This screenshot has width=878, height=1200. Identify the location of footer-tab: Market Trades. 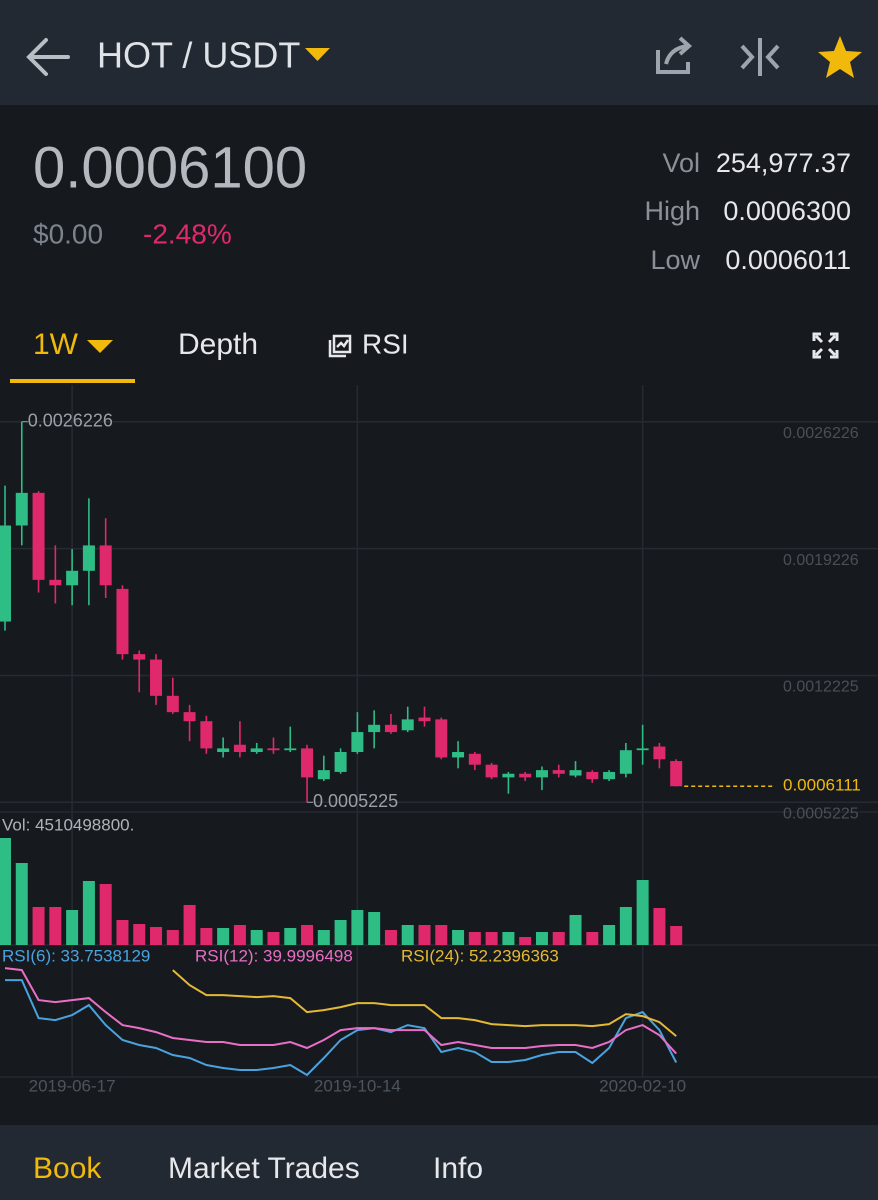
(264, 1168).